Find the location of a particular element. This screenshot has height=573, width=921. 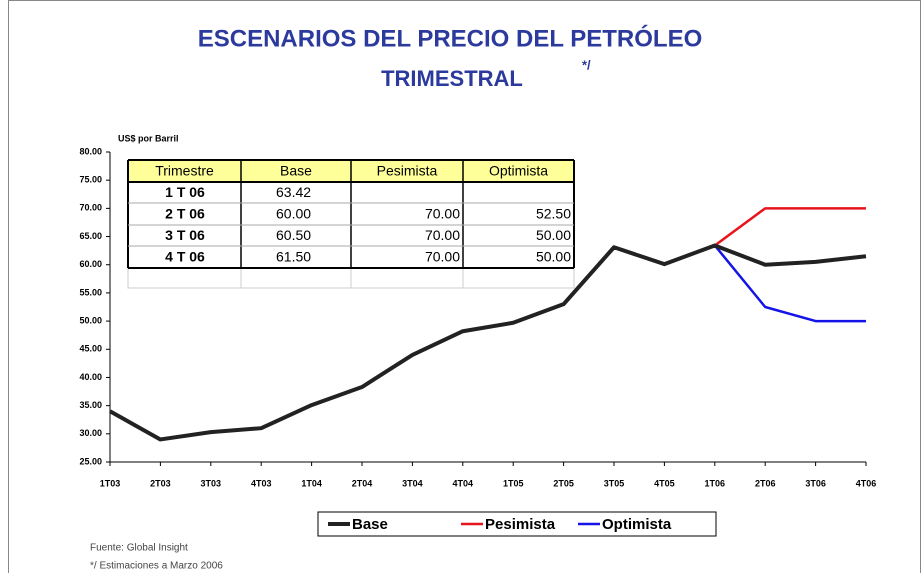

x-tick-label: 3T03 is located at coordinates (211, 483).